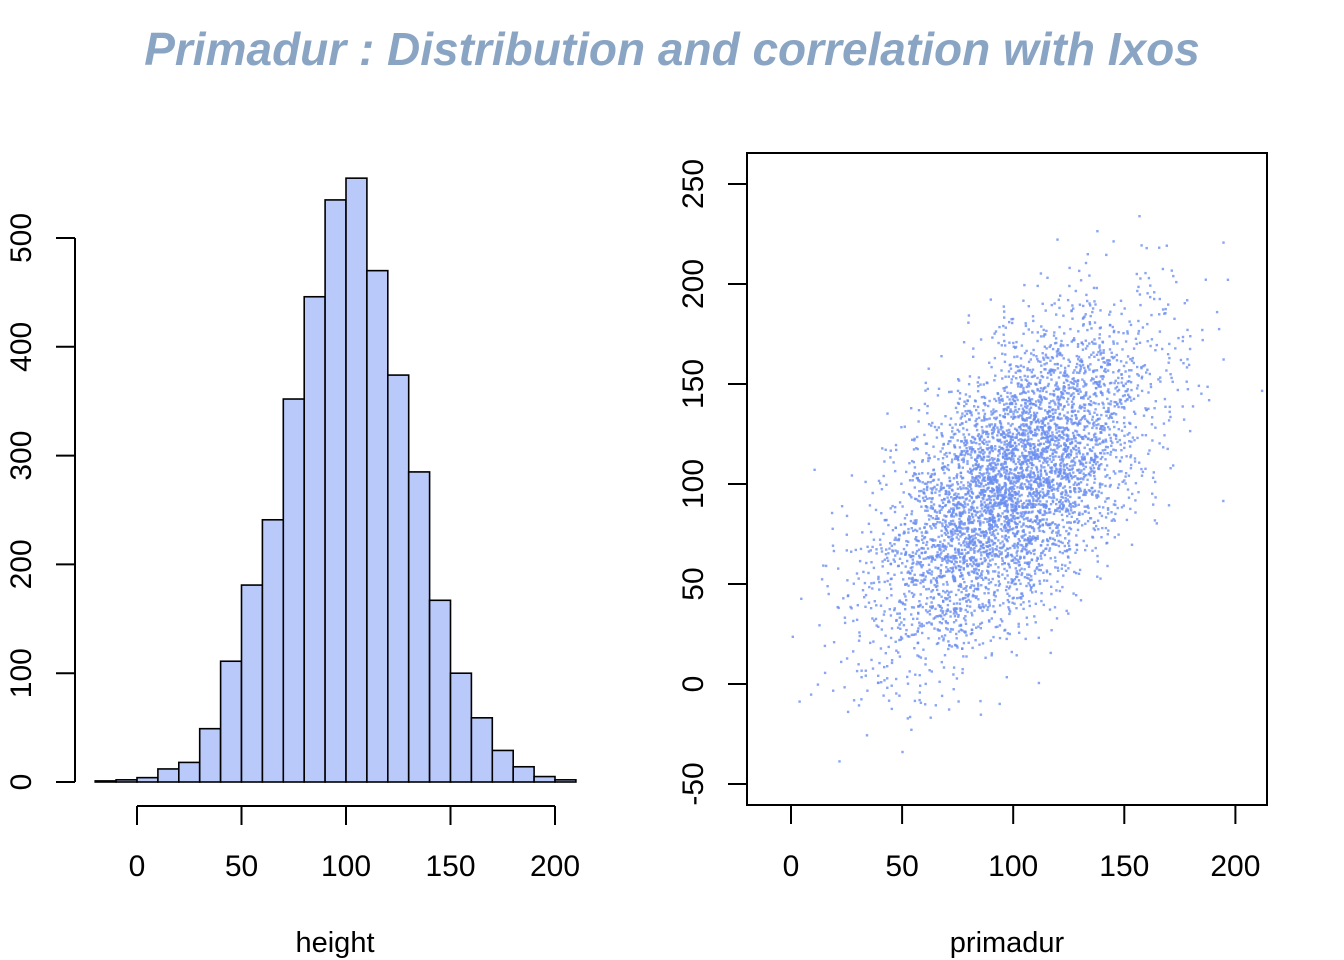  Describe the element at coordinates (137, 866) in the screenshot. I see `histogram-x-tick-label: 0` at that location.